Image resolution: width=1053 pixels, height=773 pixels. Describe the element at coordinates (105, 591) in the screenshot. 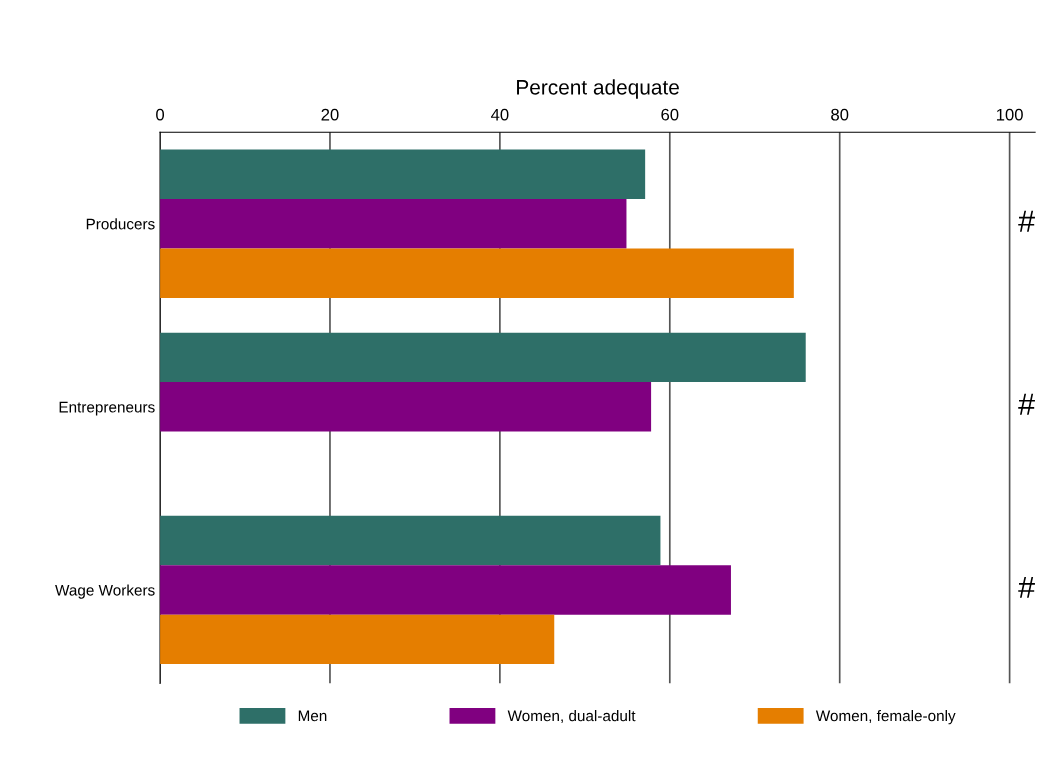

I see `y-tick-label: Wage Workers` at that location.